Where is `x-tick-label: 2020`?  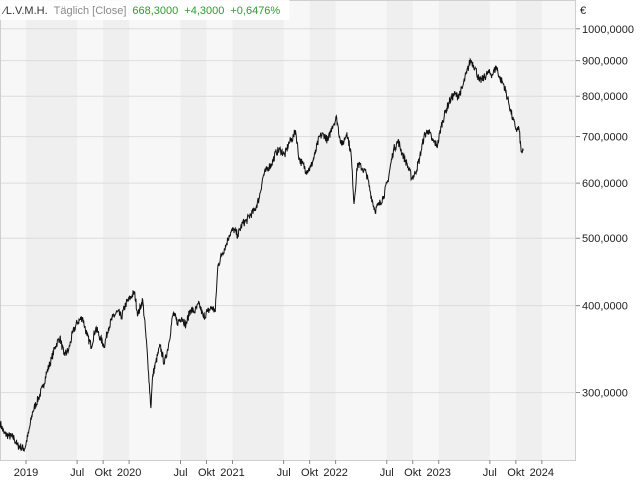 x-tick-label: 2020 is located at coordinates (129, 473).